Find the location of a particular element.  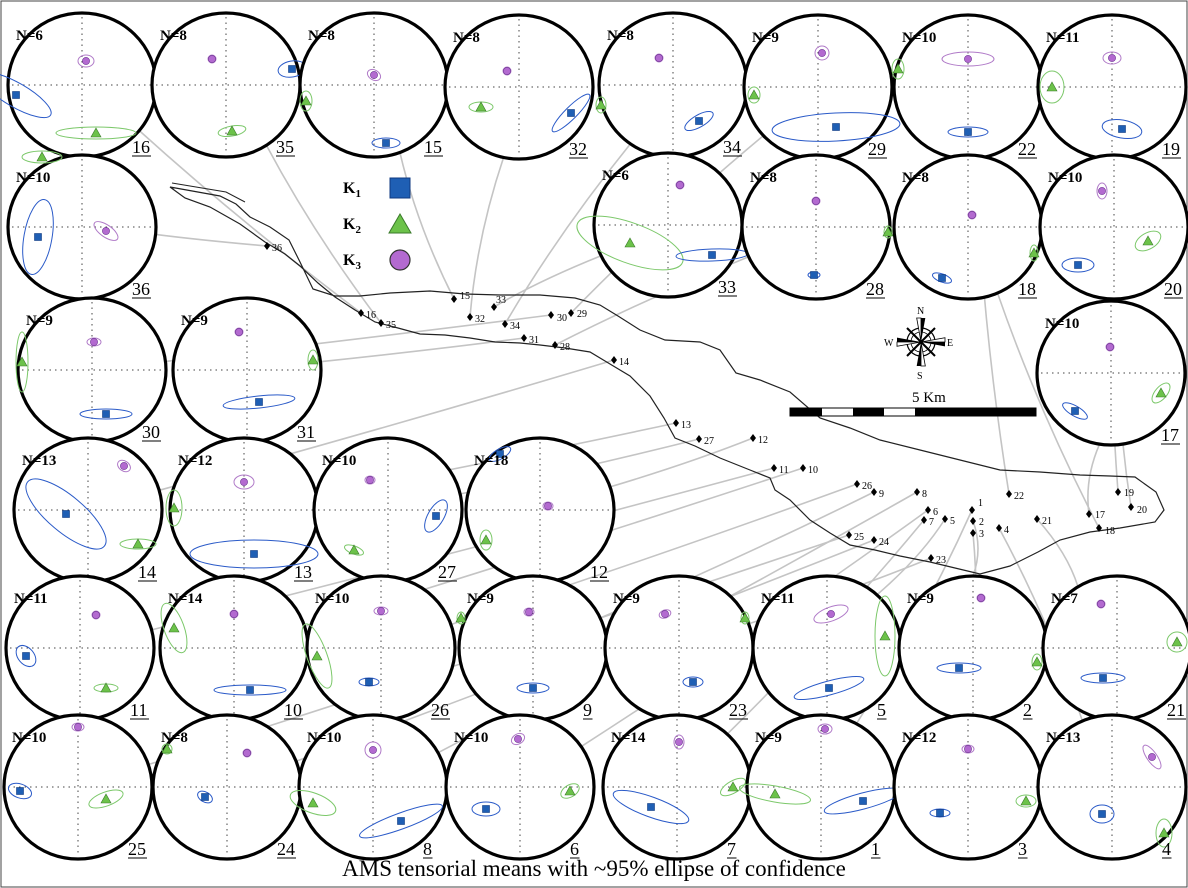

scale-bar-segment is located at coordinates (868, 412).